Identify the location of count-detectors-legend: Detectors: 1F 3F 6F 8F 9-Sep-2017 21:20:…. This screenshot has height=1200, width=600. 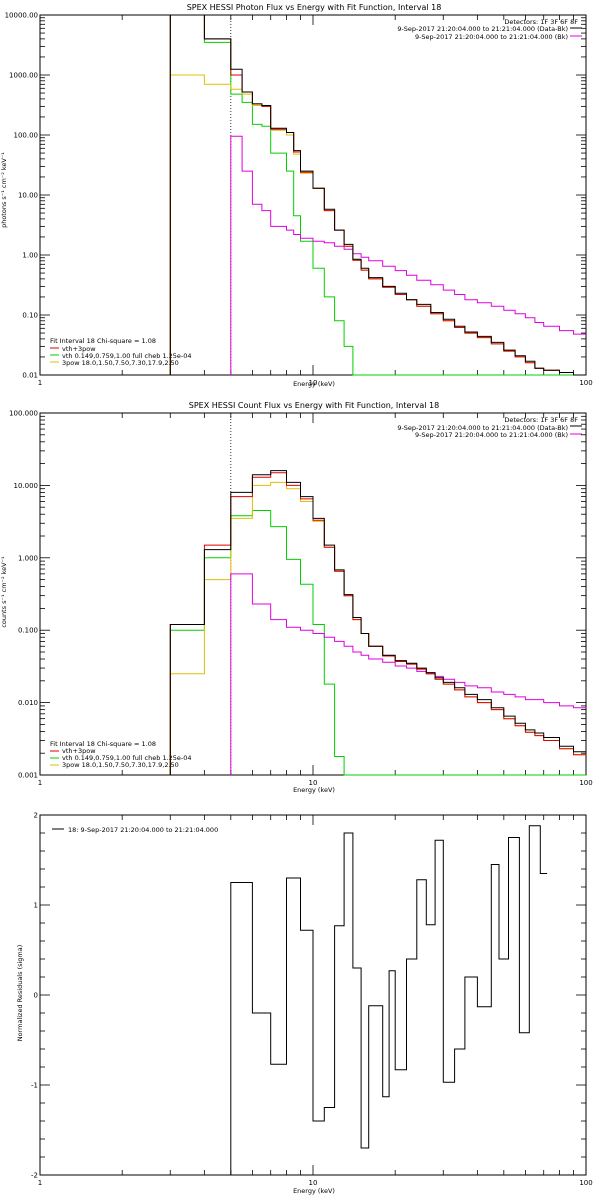
(487, 427).